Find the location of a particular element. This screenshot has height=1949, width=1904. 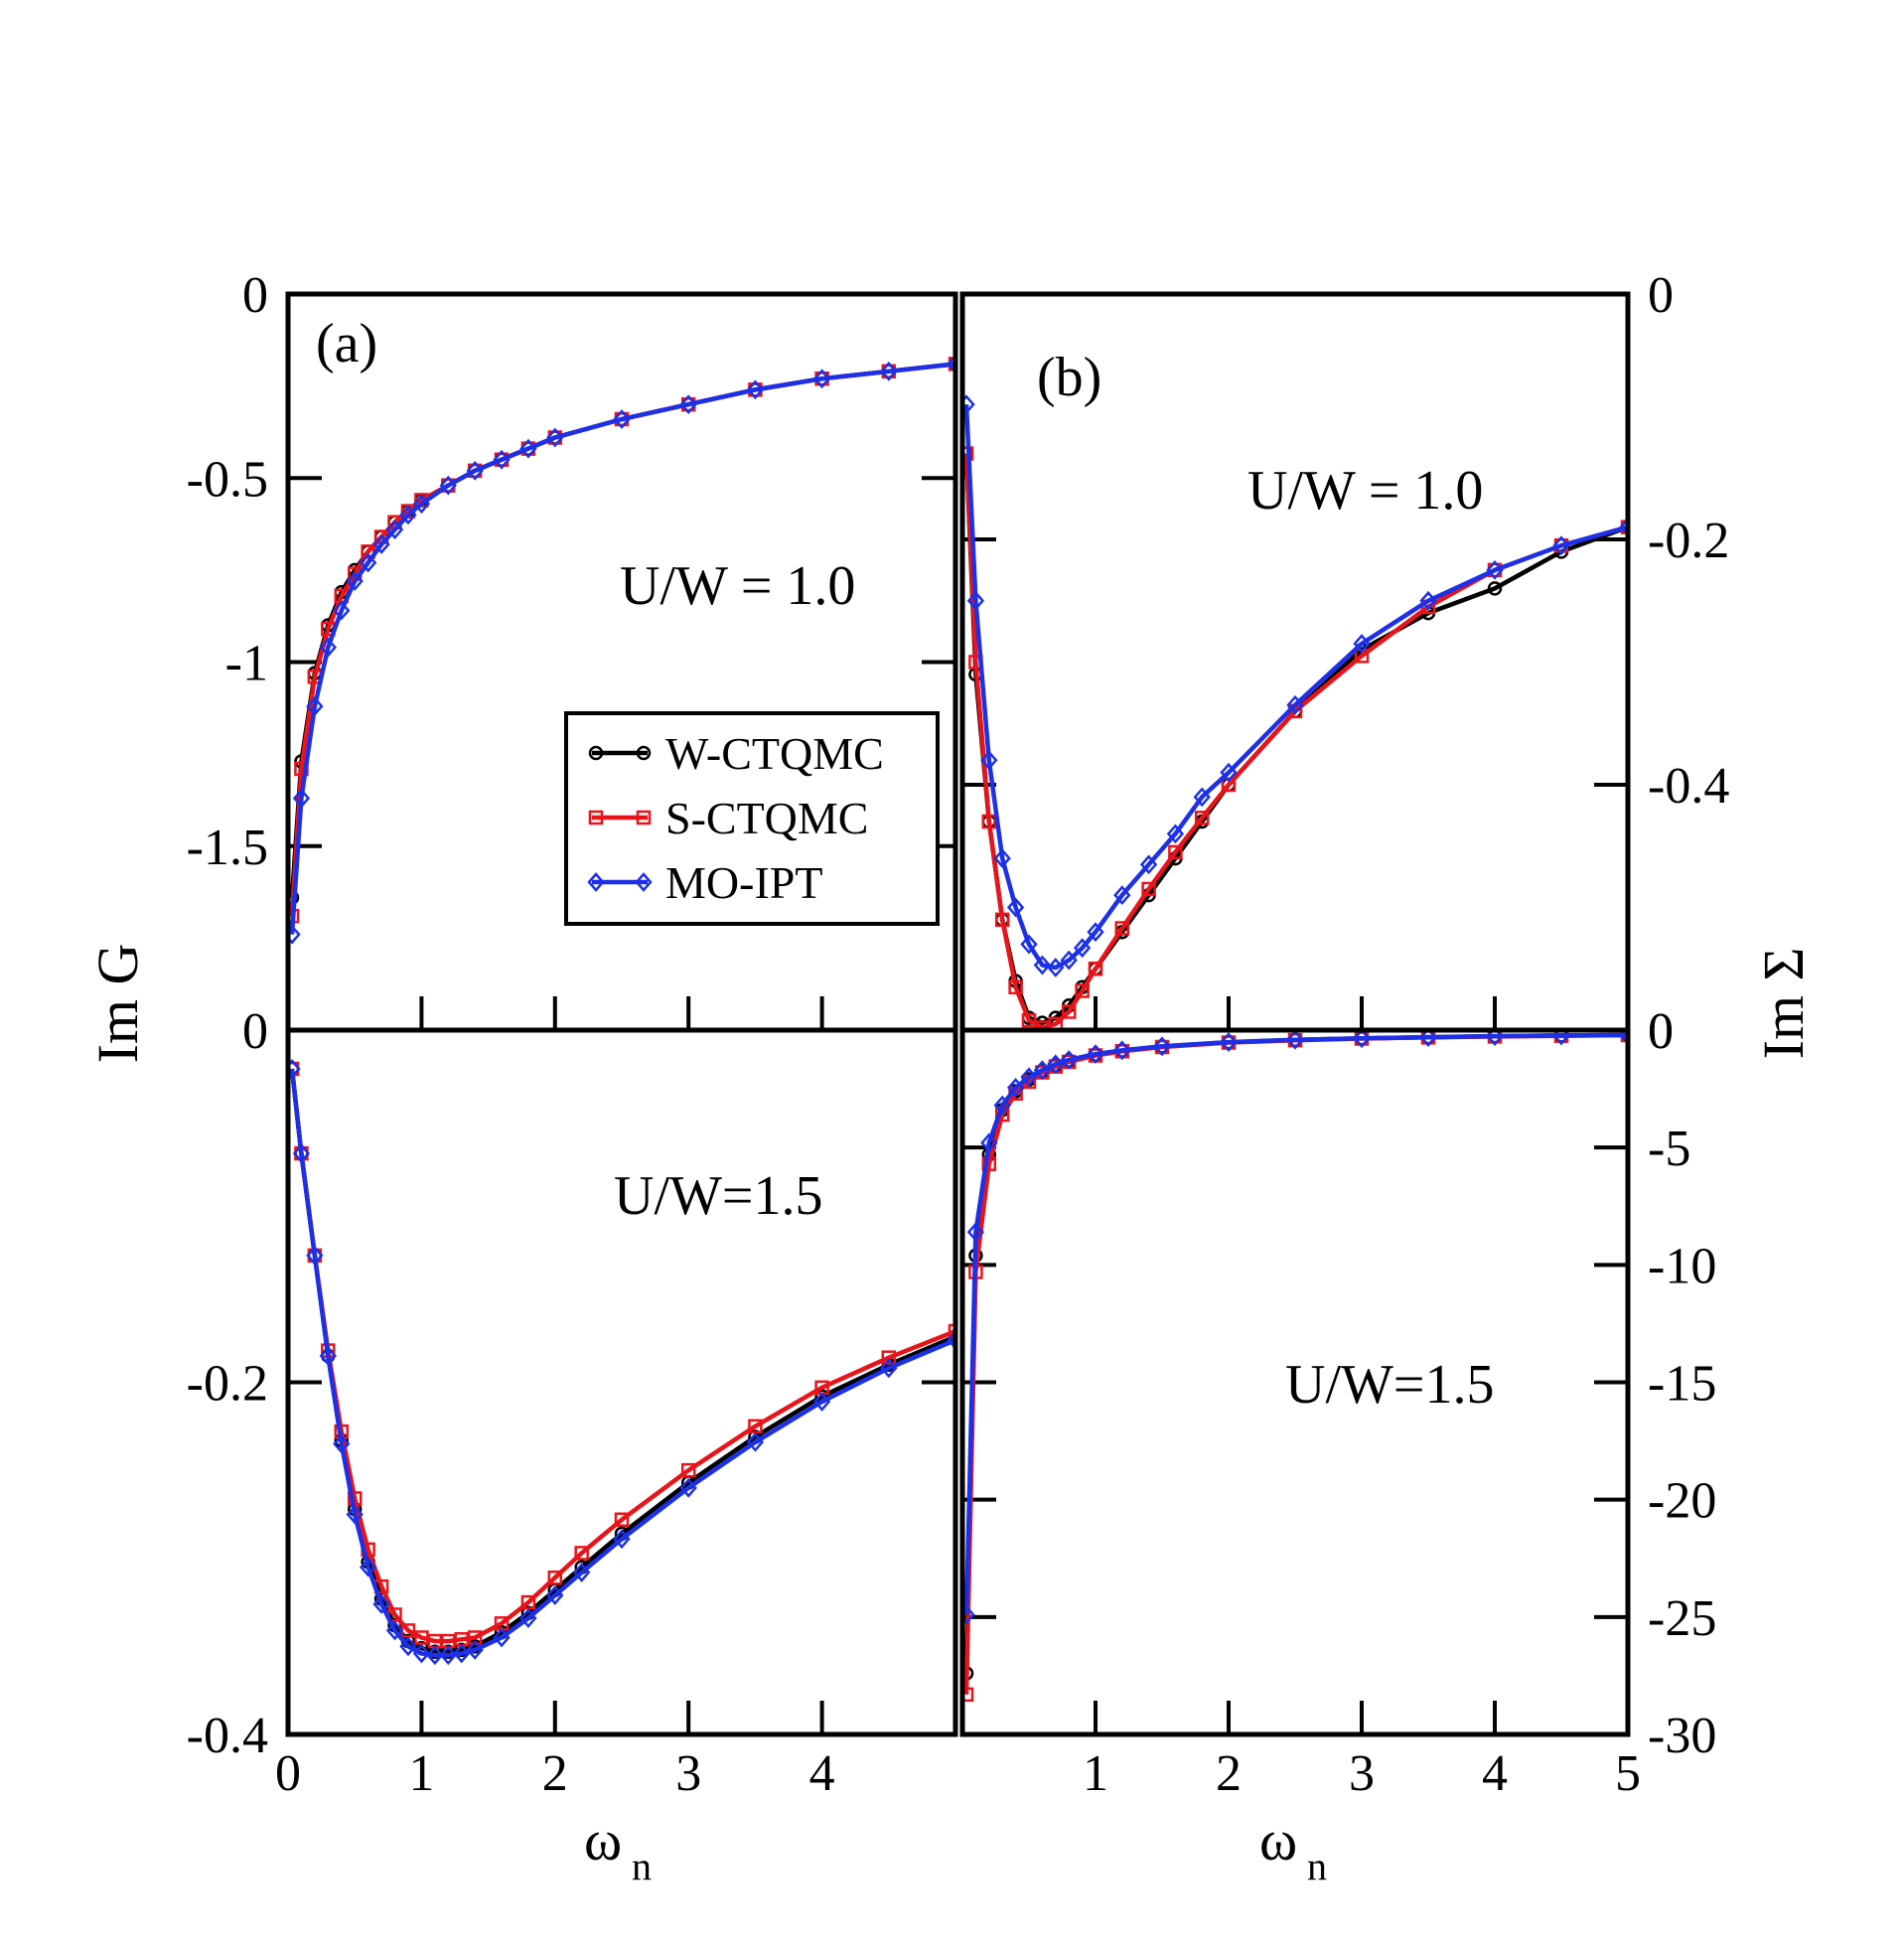

legend-label: W-CTQMC is located at coordinates (774, 754).